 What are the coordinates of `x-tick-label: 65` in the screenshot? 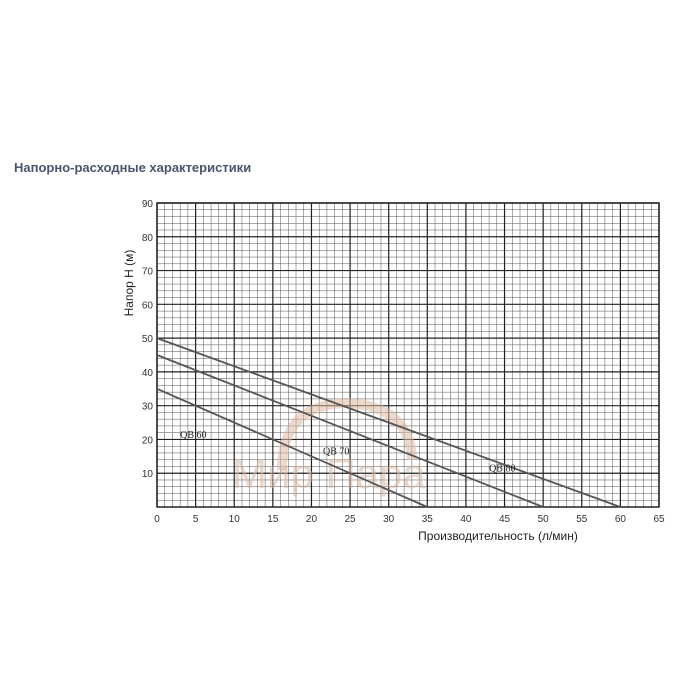 It's located at (659, 519).